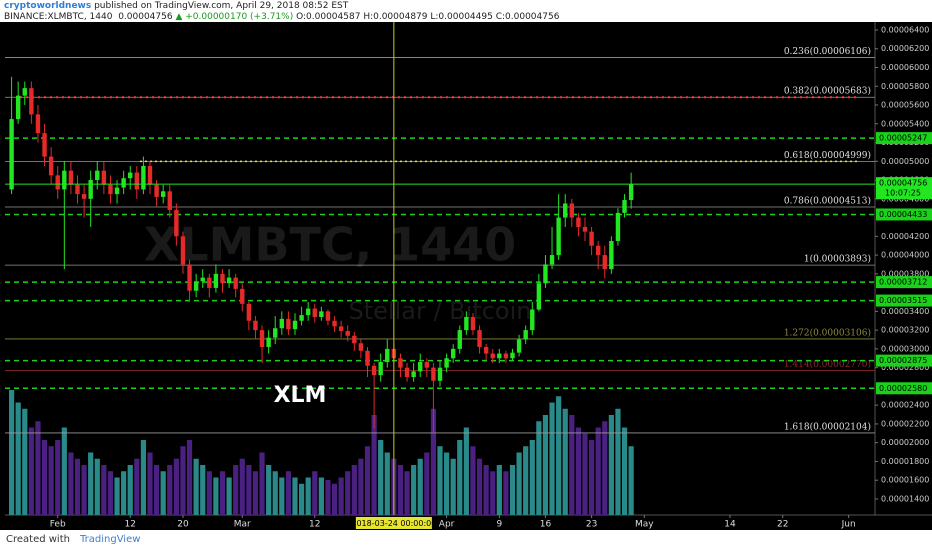 The width and height of the screenshot is (932, 550). Describe the element at coordinates (905, 480) in the screenshot. I see `y-tick-label: 0.00001600` at that location.